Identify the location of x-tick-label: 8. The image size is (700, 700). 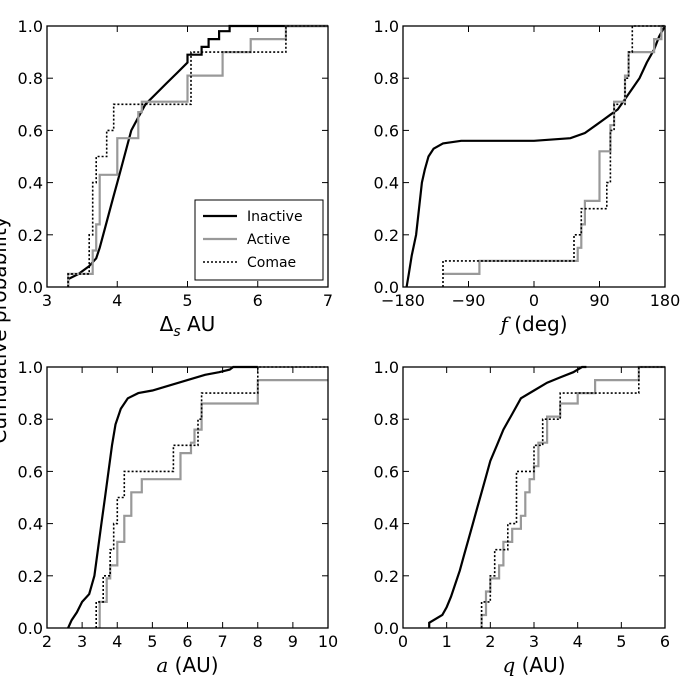
(258, 641).